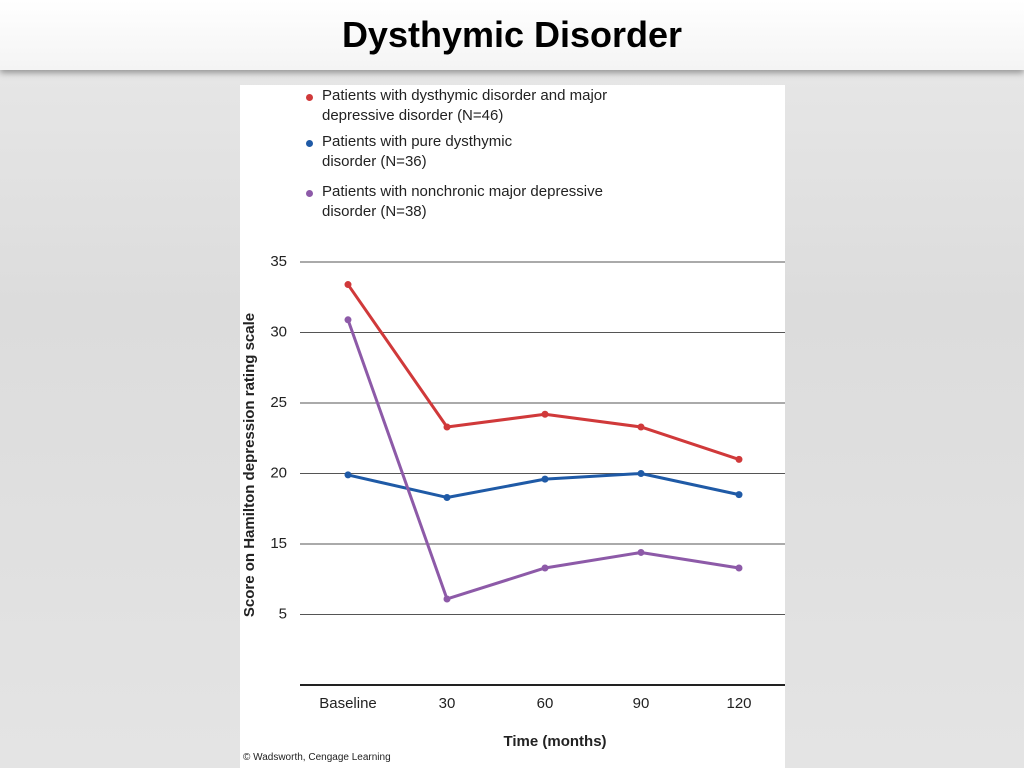 The image size is (1024, 768). I want to click on x-tick-label: 90, so click(641, 703).